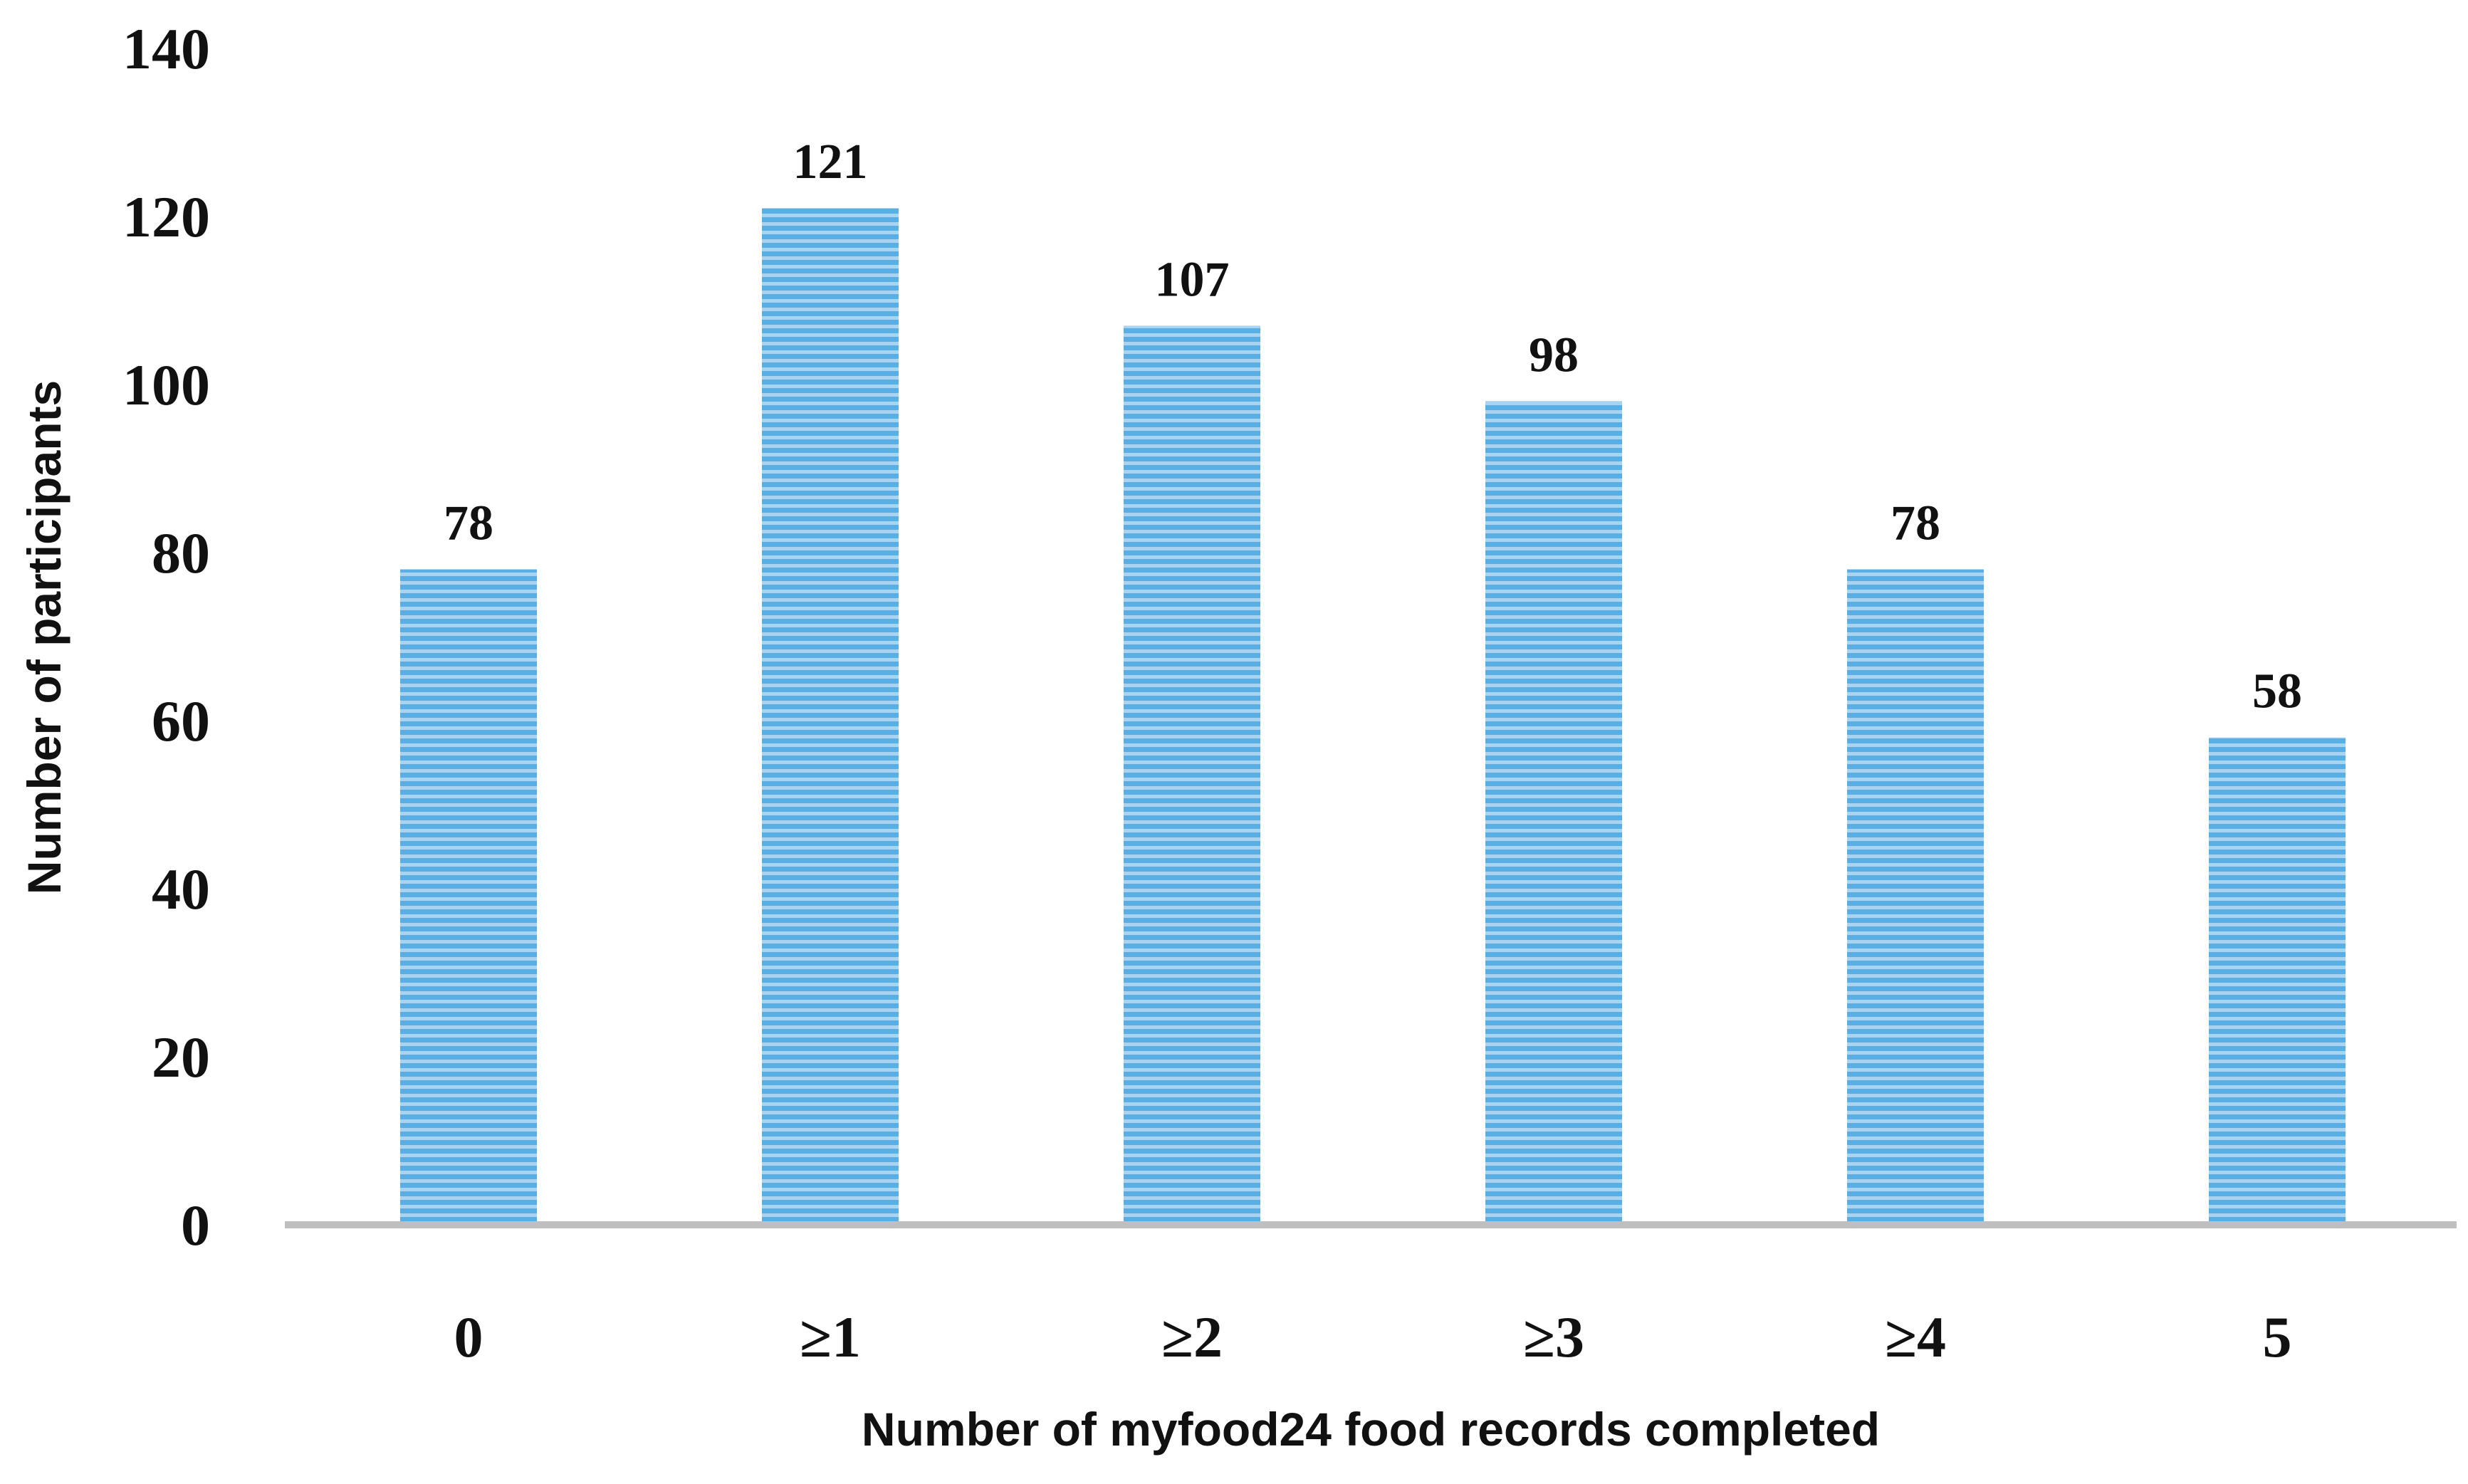 The image size is (2468, 1484). Describe the element at coordinates (1192, 1337) in the screenshot. I see `x-tick-label: ≥2` at that location.